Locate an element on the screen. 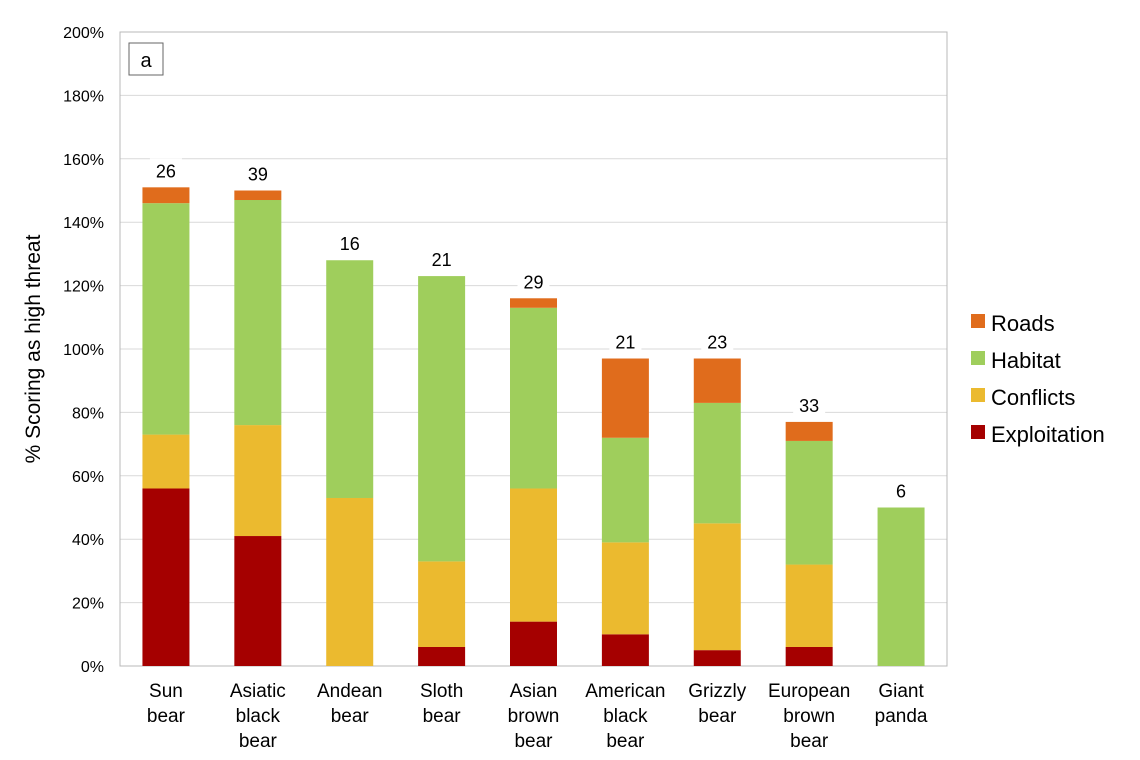 This screenshot has width=1140, height=760. bar-total-label: 16 is located at coordinates (350, 244).